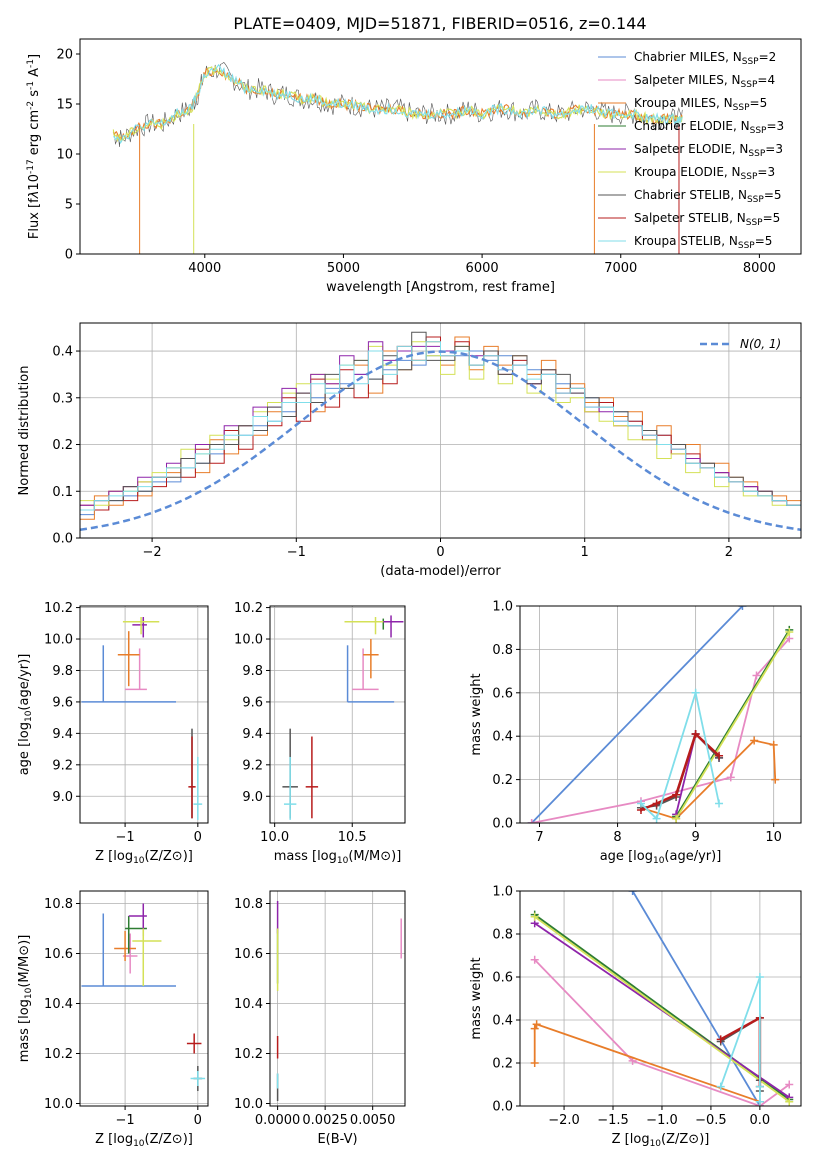  What do you see at coordinates (62, 492) in the screenshot?
I see `y-tick-label: 0.1` at bounding box center [62, 492].